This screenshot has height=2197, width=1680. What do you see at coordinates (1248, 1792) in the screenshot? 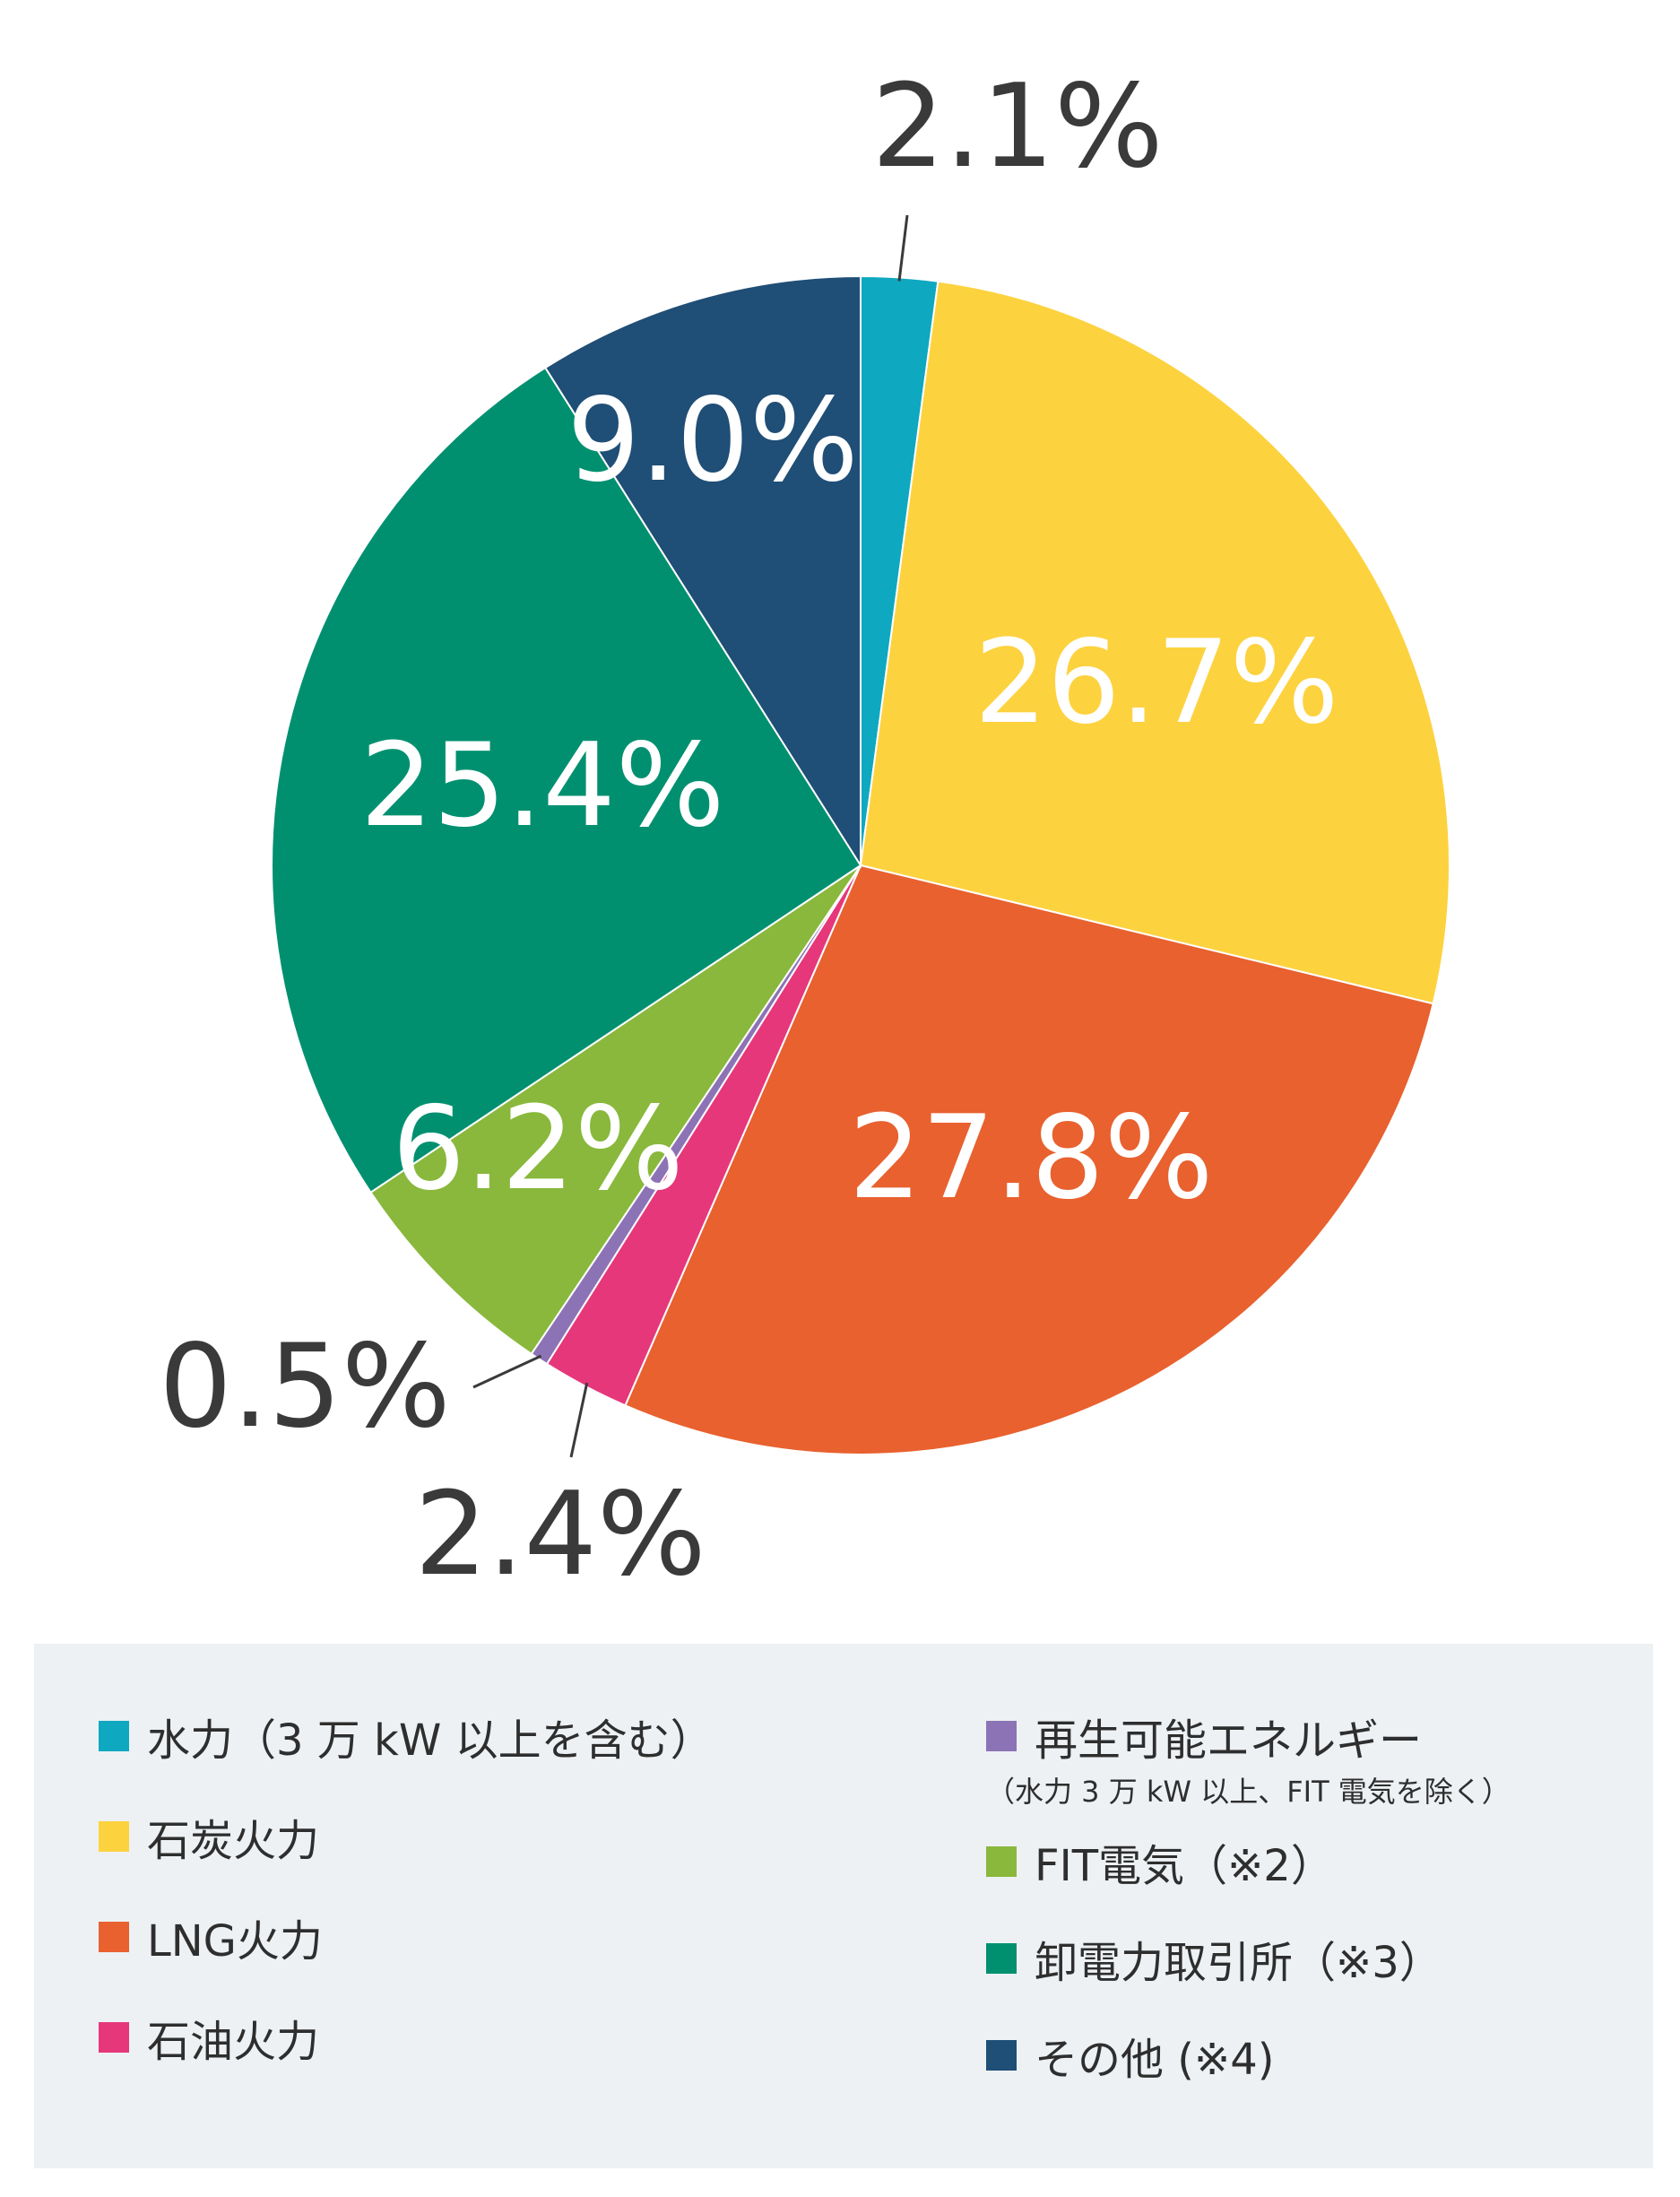
I see `legend-renewable-note: （水力 3 万 kW 以上、FIT 電気を除く）` at bounding box center [1248, 1792].